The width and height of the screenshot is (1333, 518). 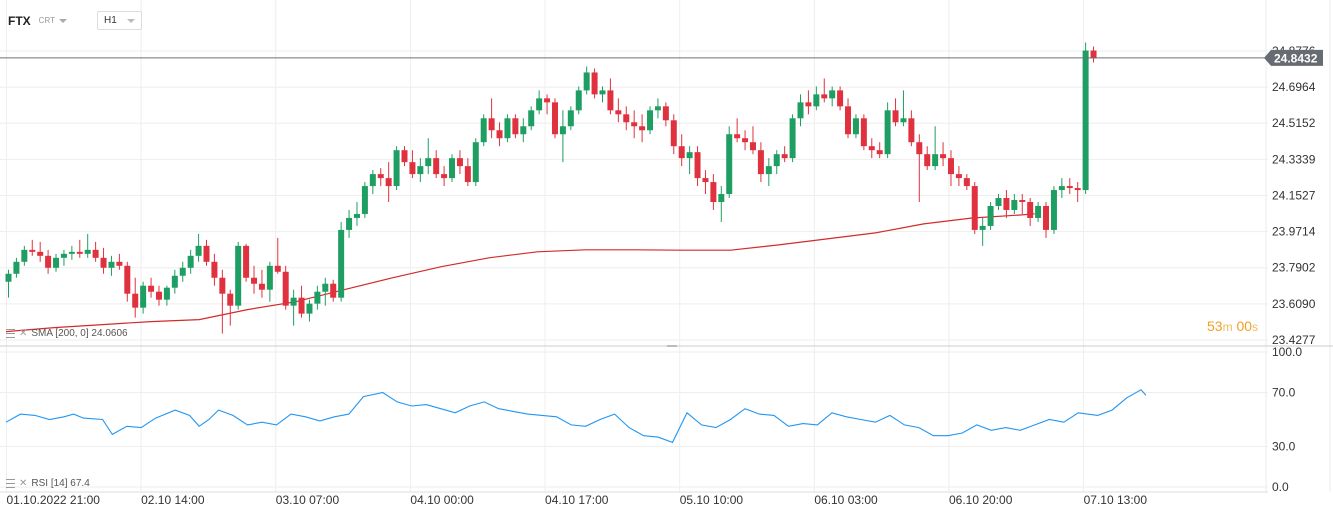 What do you see at coordinates (576, 416) in the screenshot?
I see `rsi-line` at bounding box center [576, 416].